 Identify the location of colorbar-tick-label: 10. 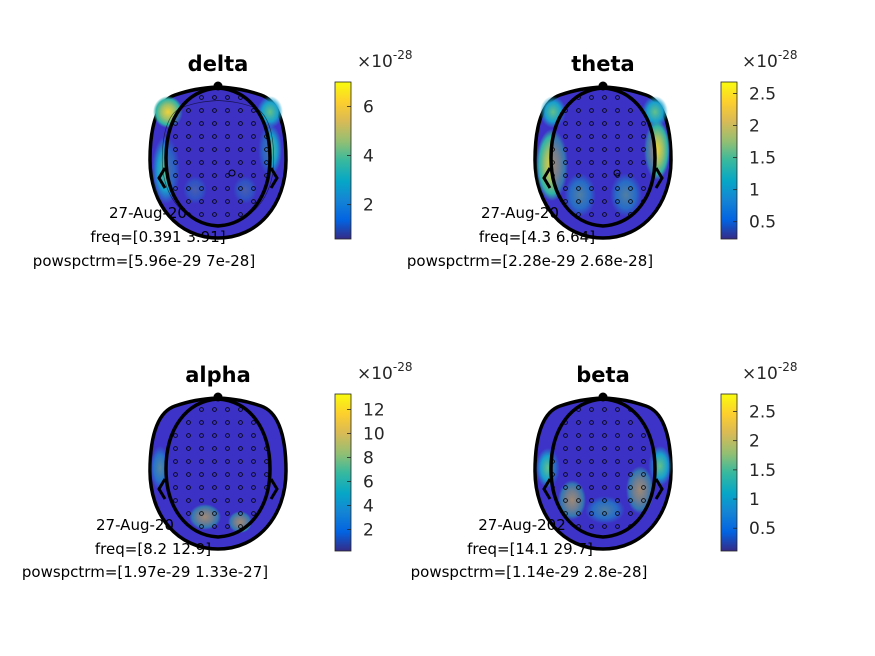
(374, 435).